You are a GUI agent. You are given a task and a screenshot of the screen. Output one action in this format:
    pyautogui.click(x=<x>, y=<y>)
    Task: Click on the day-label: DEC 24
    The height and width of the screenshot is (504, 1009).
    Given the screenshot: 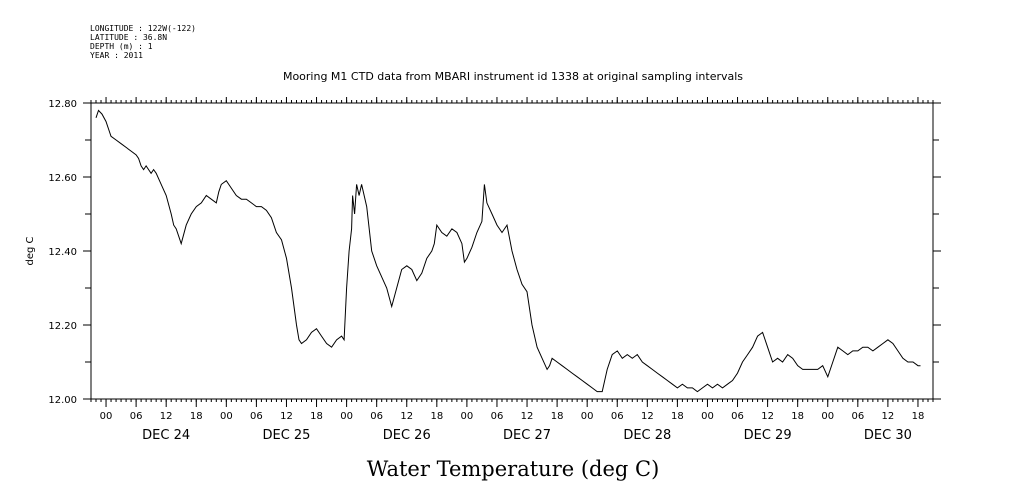 What is the action you would take?
    pyautogui.click(x=166, y=435)
    